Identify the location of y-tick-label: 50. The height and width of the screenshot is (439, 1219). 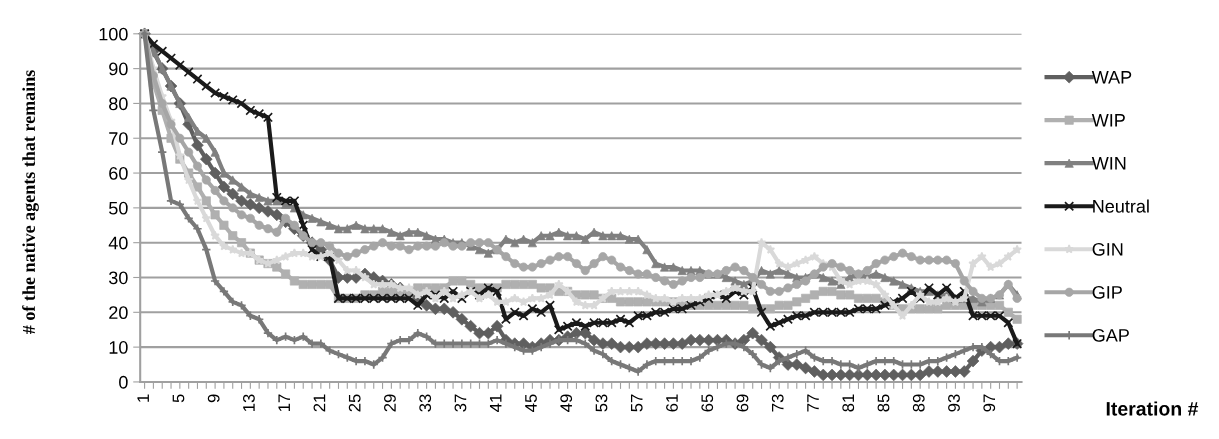
(118, 208).